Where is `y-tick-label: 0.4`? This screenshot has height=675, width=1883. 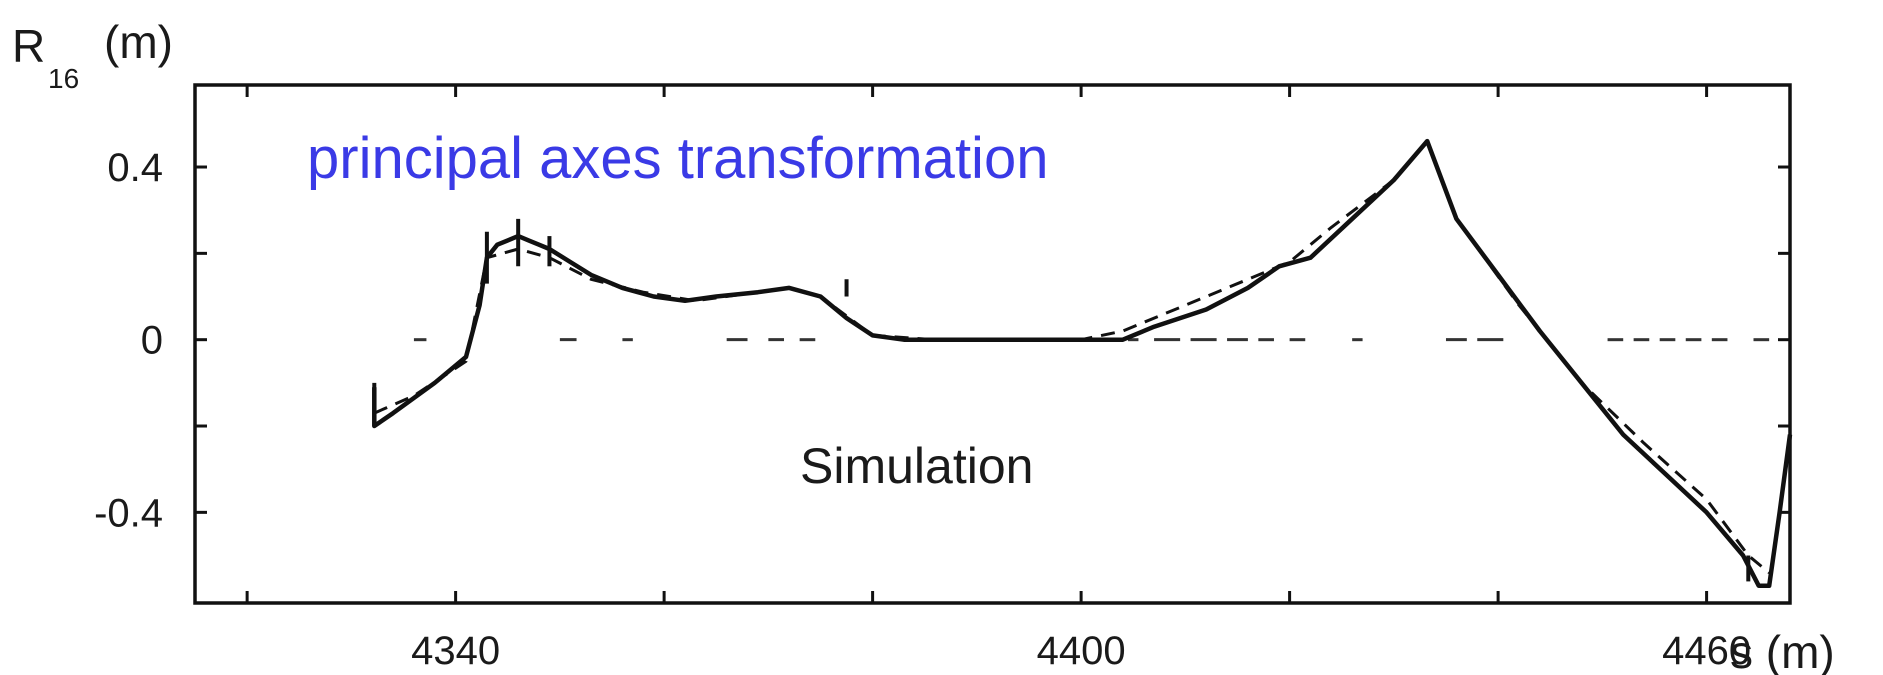 y-tick-label: 0.4 is located at coordinates (135, 168).